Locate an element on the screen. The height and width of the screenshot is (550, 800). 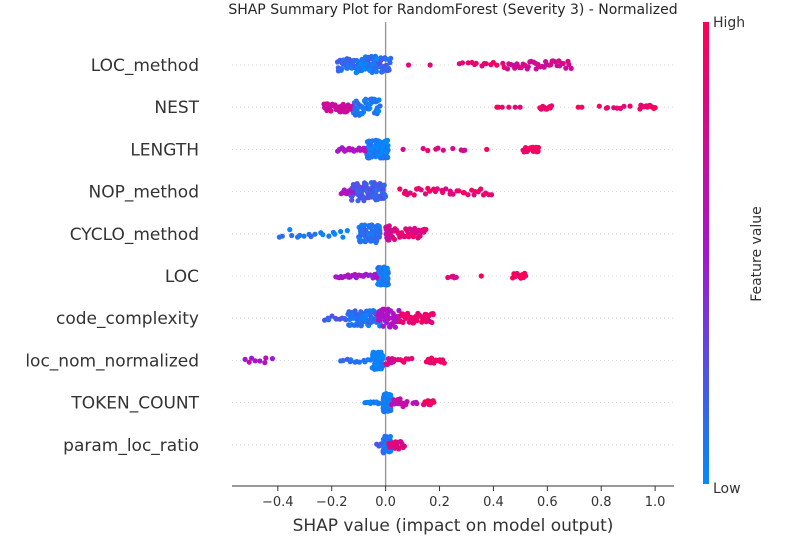
x-tick-label: 0.6 is located at coordinates (547, 502).